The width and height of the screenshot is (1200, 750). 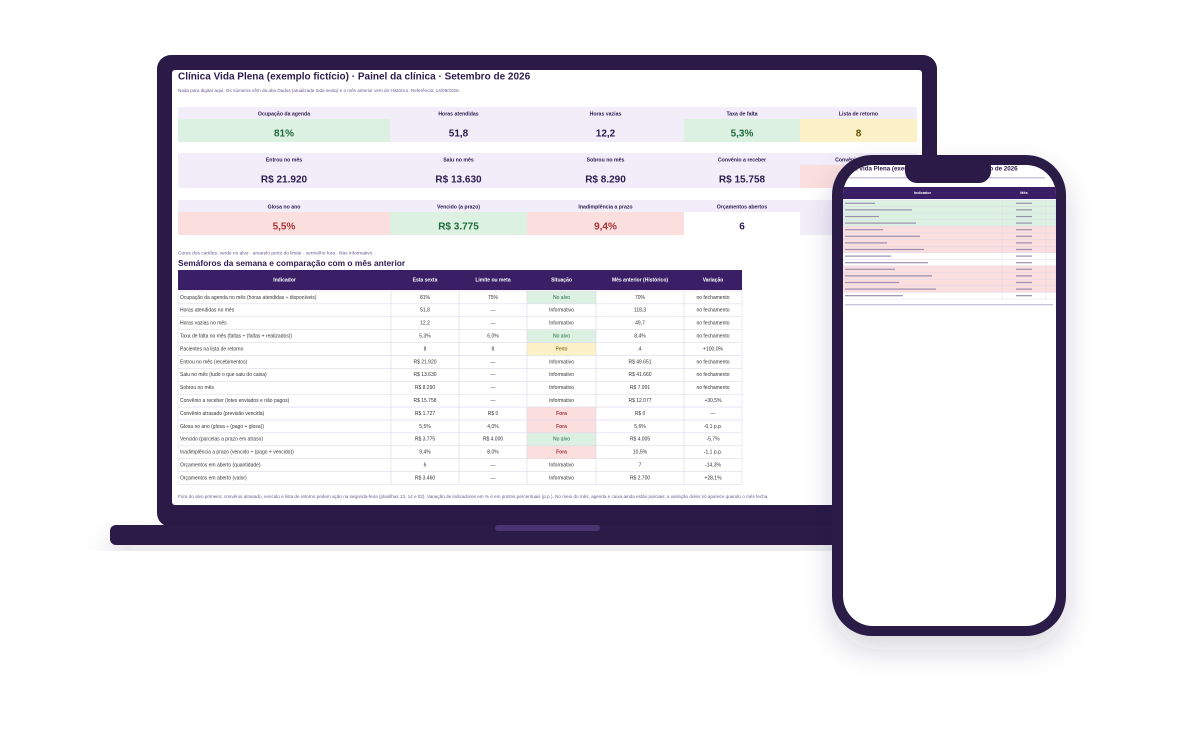 I want to click on table-cell-text: Convênio atrasado (previsão vencida), so click(x=222, y=414).